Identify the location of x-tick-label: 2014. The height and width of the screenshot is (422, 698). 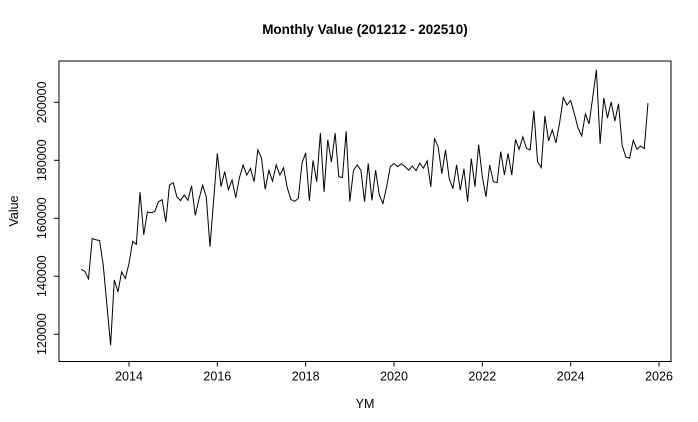
(129, 377).